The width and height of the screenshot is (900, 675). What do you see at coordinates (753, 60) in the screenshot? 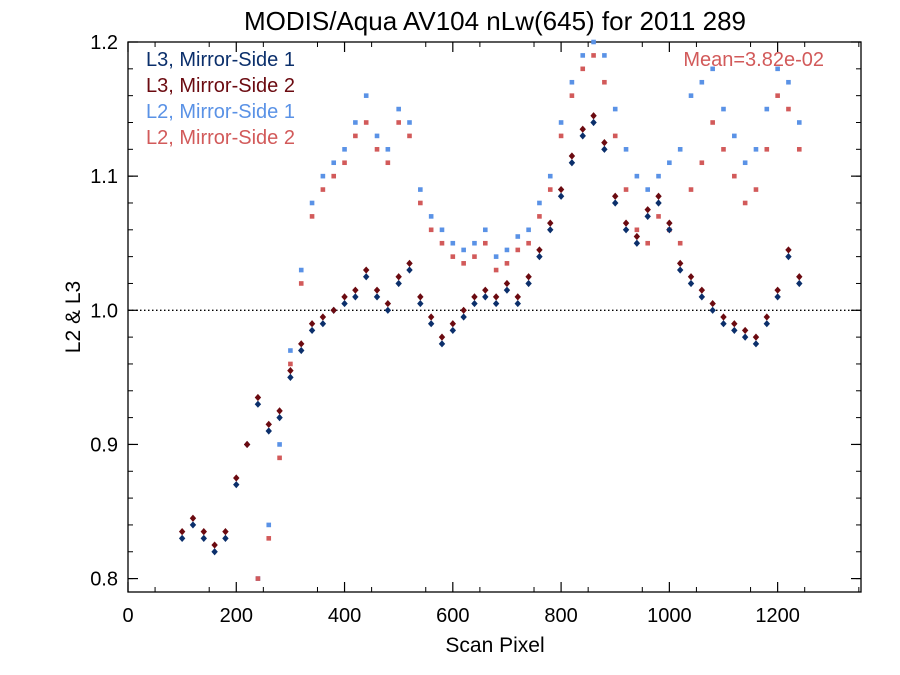
I see `mean-annotation: Mean=3.82e-02` at bounding box center [753, 60].